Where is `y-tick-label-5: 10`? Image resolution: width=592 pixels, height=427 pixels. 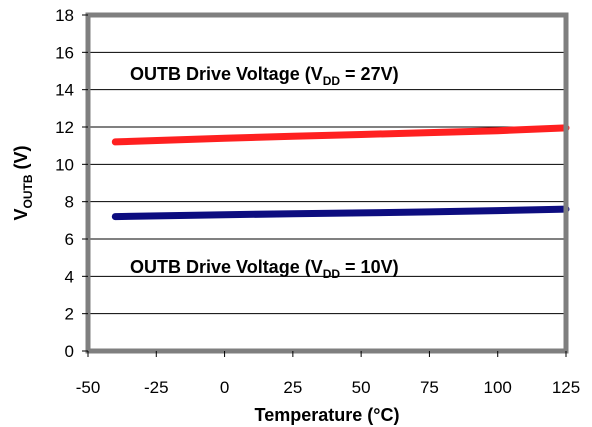 y-tick-label-5: 10 is located at coordinates (64, 164).